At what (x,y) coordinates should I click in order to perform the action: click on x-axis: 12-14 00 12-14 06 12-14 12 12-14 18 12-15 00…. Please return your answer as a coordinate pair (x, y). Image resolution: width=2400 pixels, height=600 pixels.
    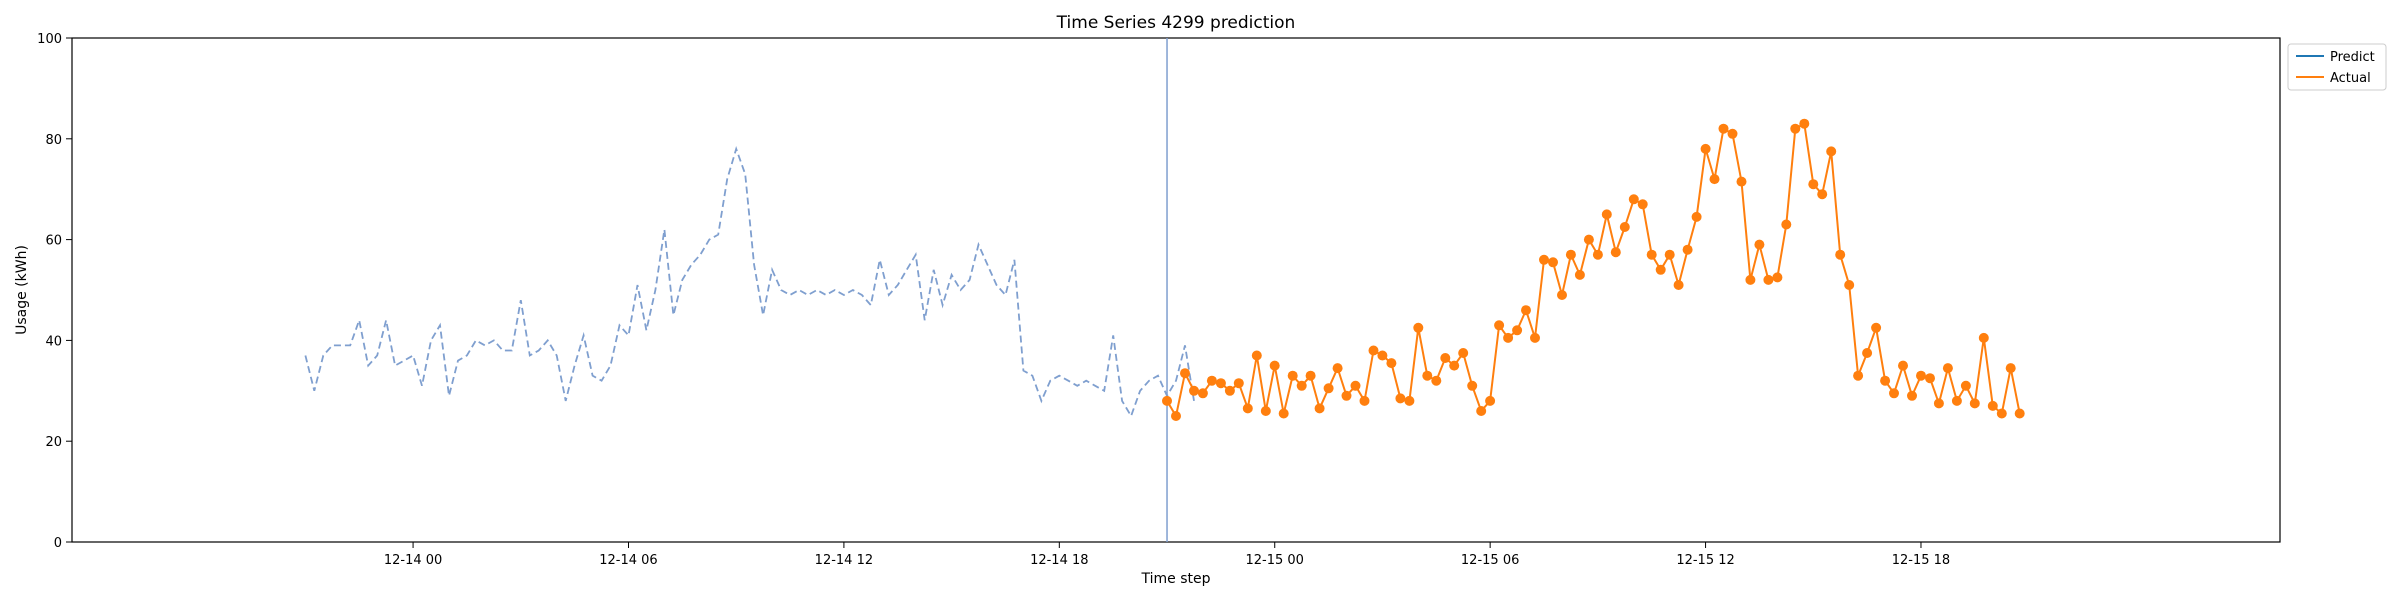
    Looking at the image, I should click on (1167, 555).